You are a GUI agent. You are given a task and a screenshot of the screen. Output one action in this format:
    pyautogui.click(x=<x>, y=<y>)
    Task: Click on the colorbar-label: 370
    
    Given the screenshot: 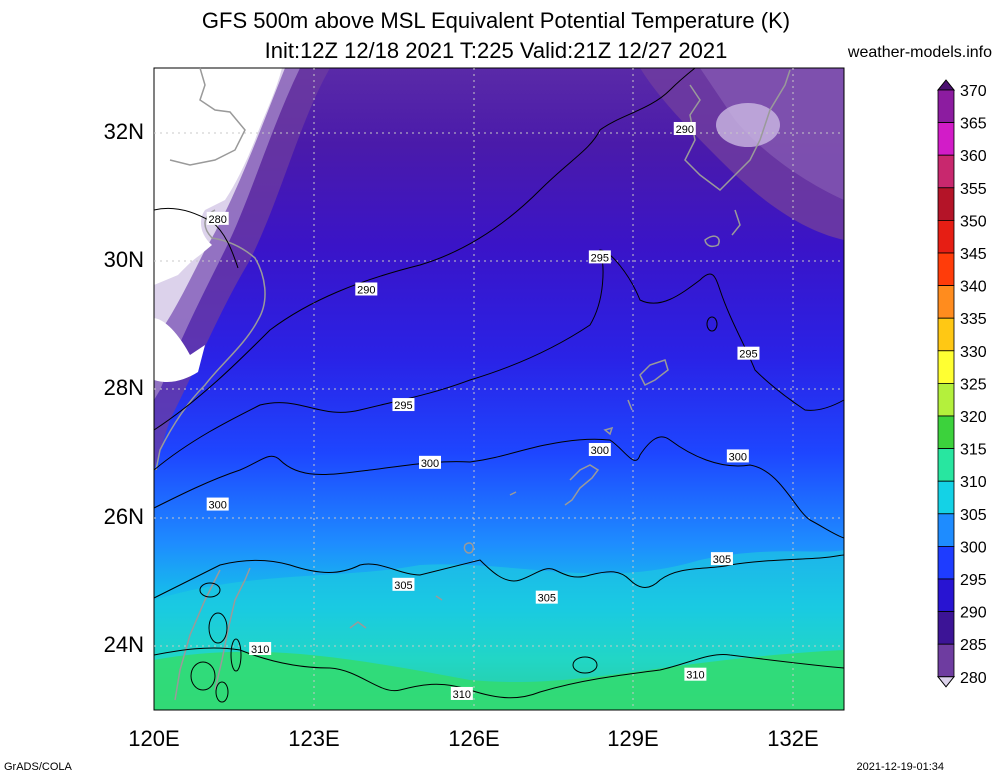 What is the action you would take?
    pyautogui.click(x=973, y=91)
    